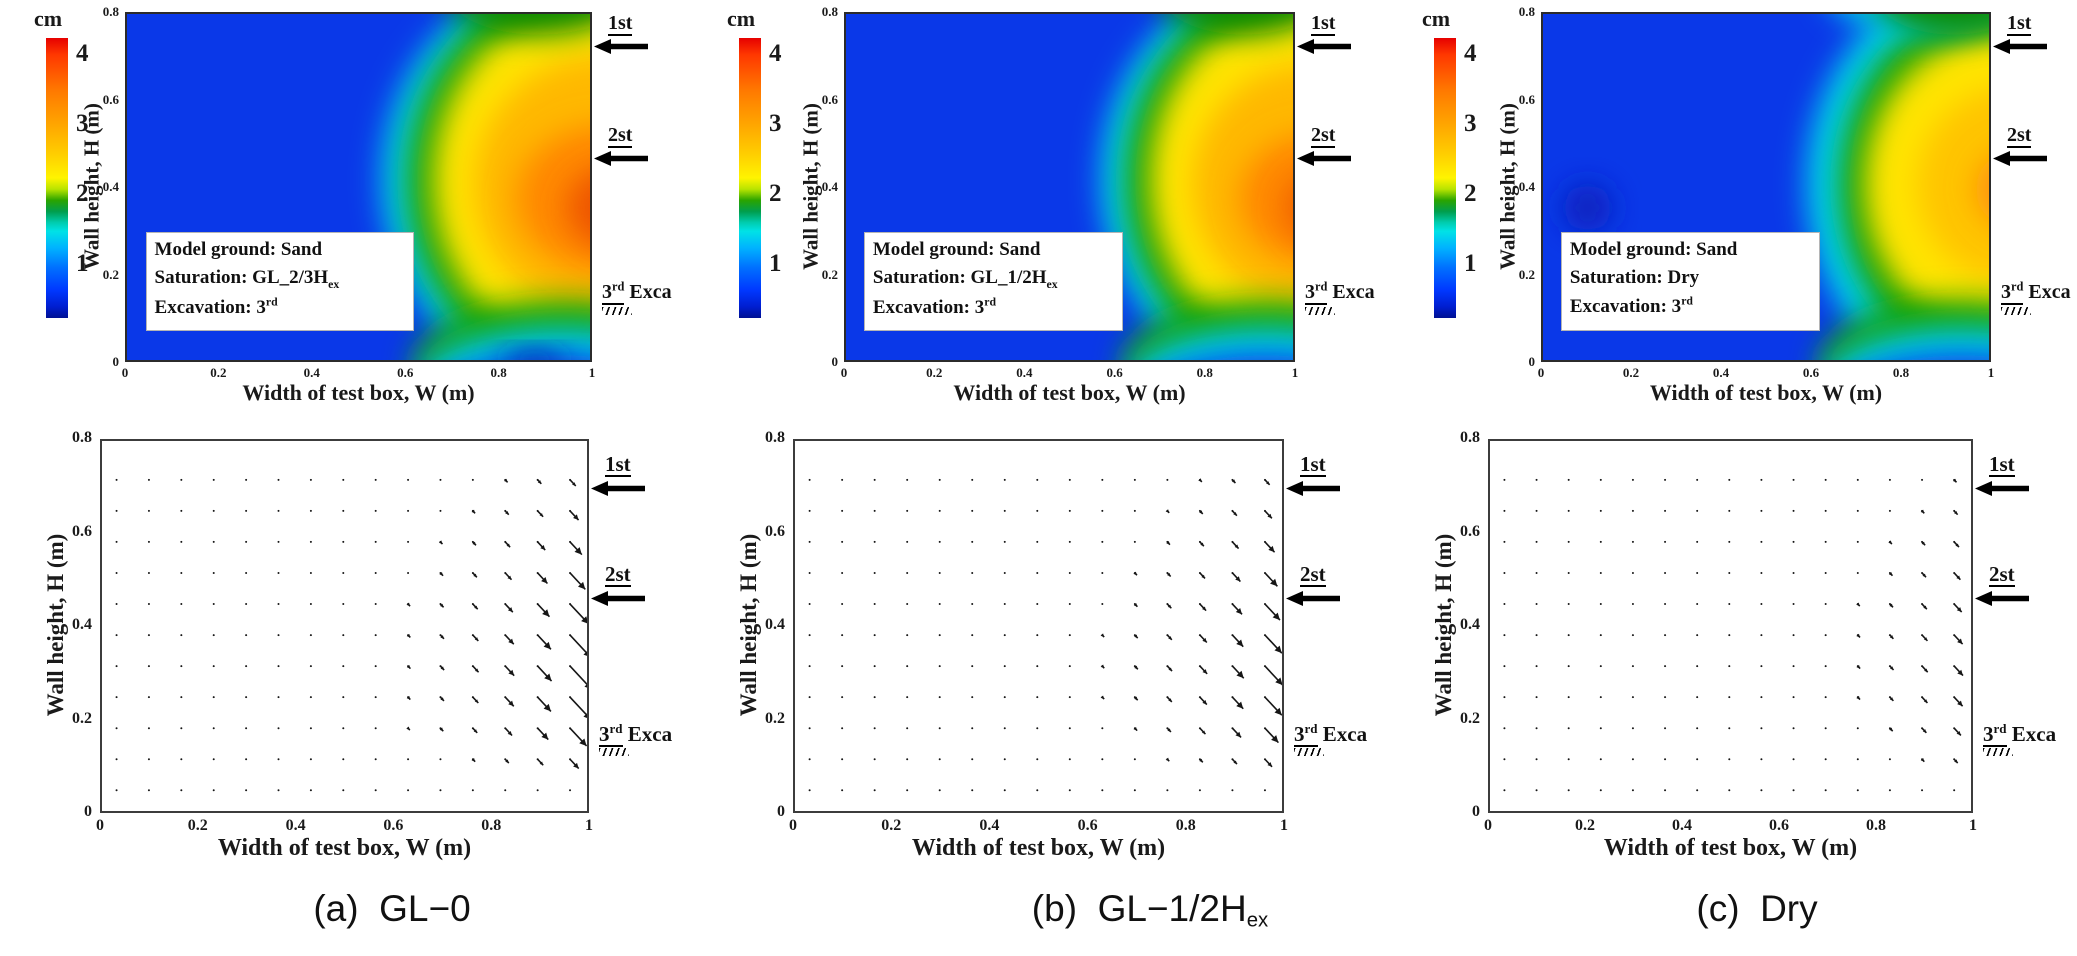 The height and width of the screenshot is (956, 2077). I want to click on colorbar-tick-label: 1, so click(1470, 263).